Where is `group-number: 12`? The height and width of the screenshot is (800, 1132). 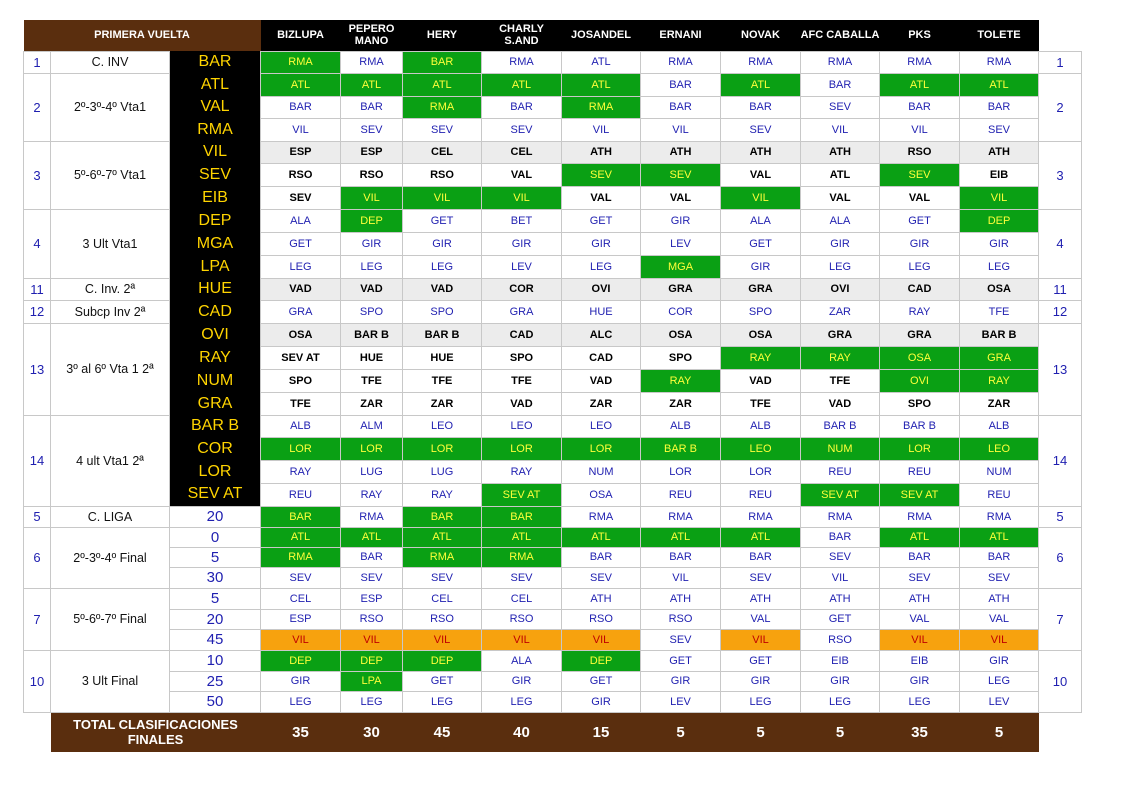
group-number: 12 is located at coordinates (37, 311).